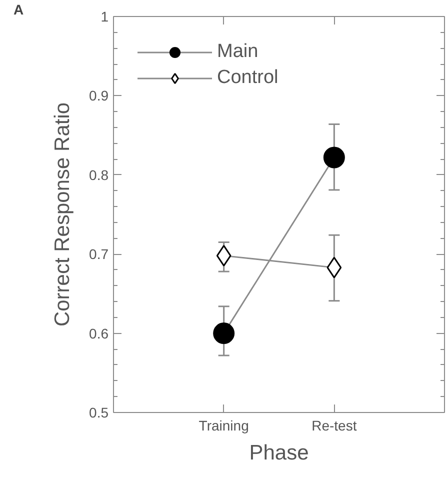 This screenshot has width=446, height=478. What do you see at coordinates (99, 96) in the screenshot?
I see `y-tick-label: 0.9` at bounding box center [99, 96].